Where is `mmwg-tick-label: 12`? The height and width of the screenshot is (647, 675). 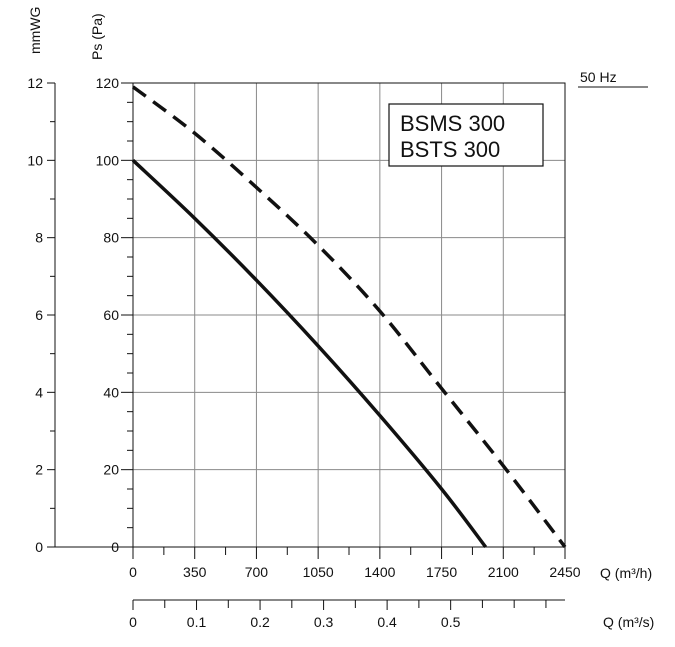 mmwg-tick-label: 12 is located at coordinates (35, 83).